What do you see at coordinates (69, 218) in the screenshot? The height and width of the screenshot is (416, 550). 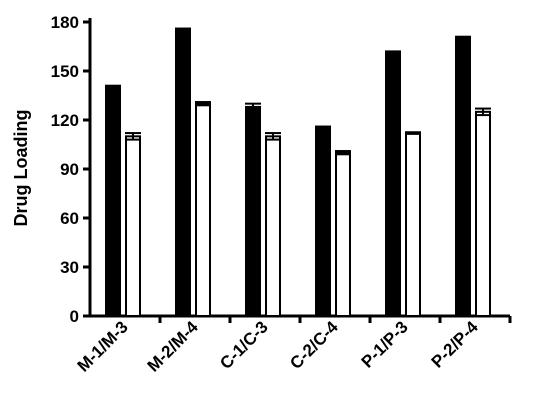 I see `y-tick-label: 60` at bounding box center [69, 218].